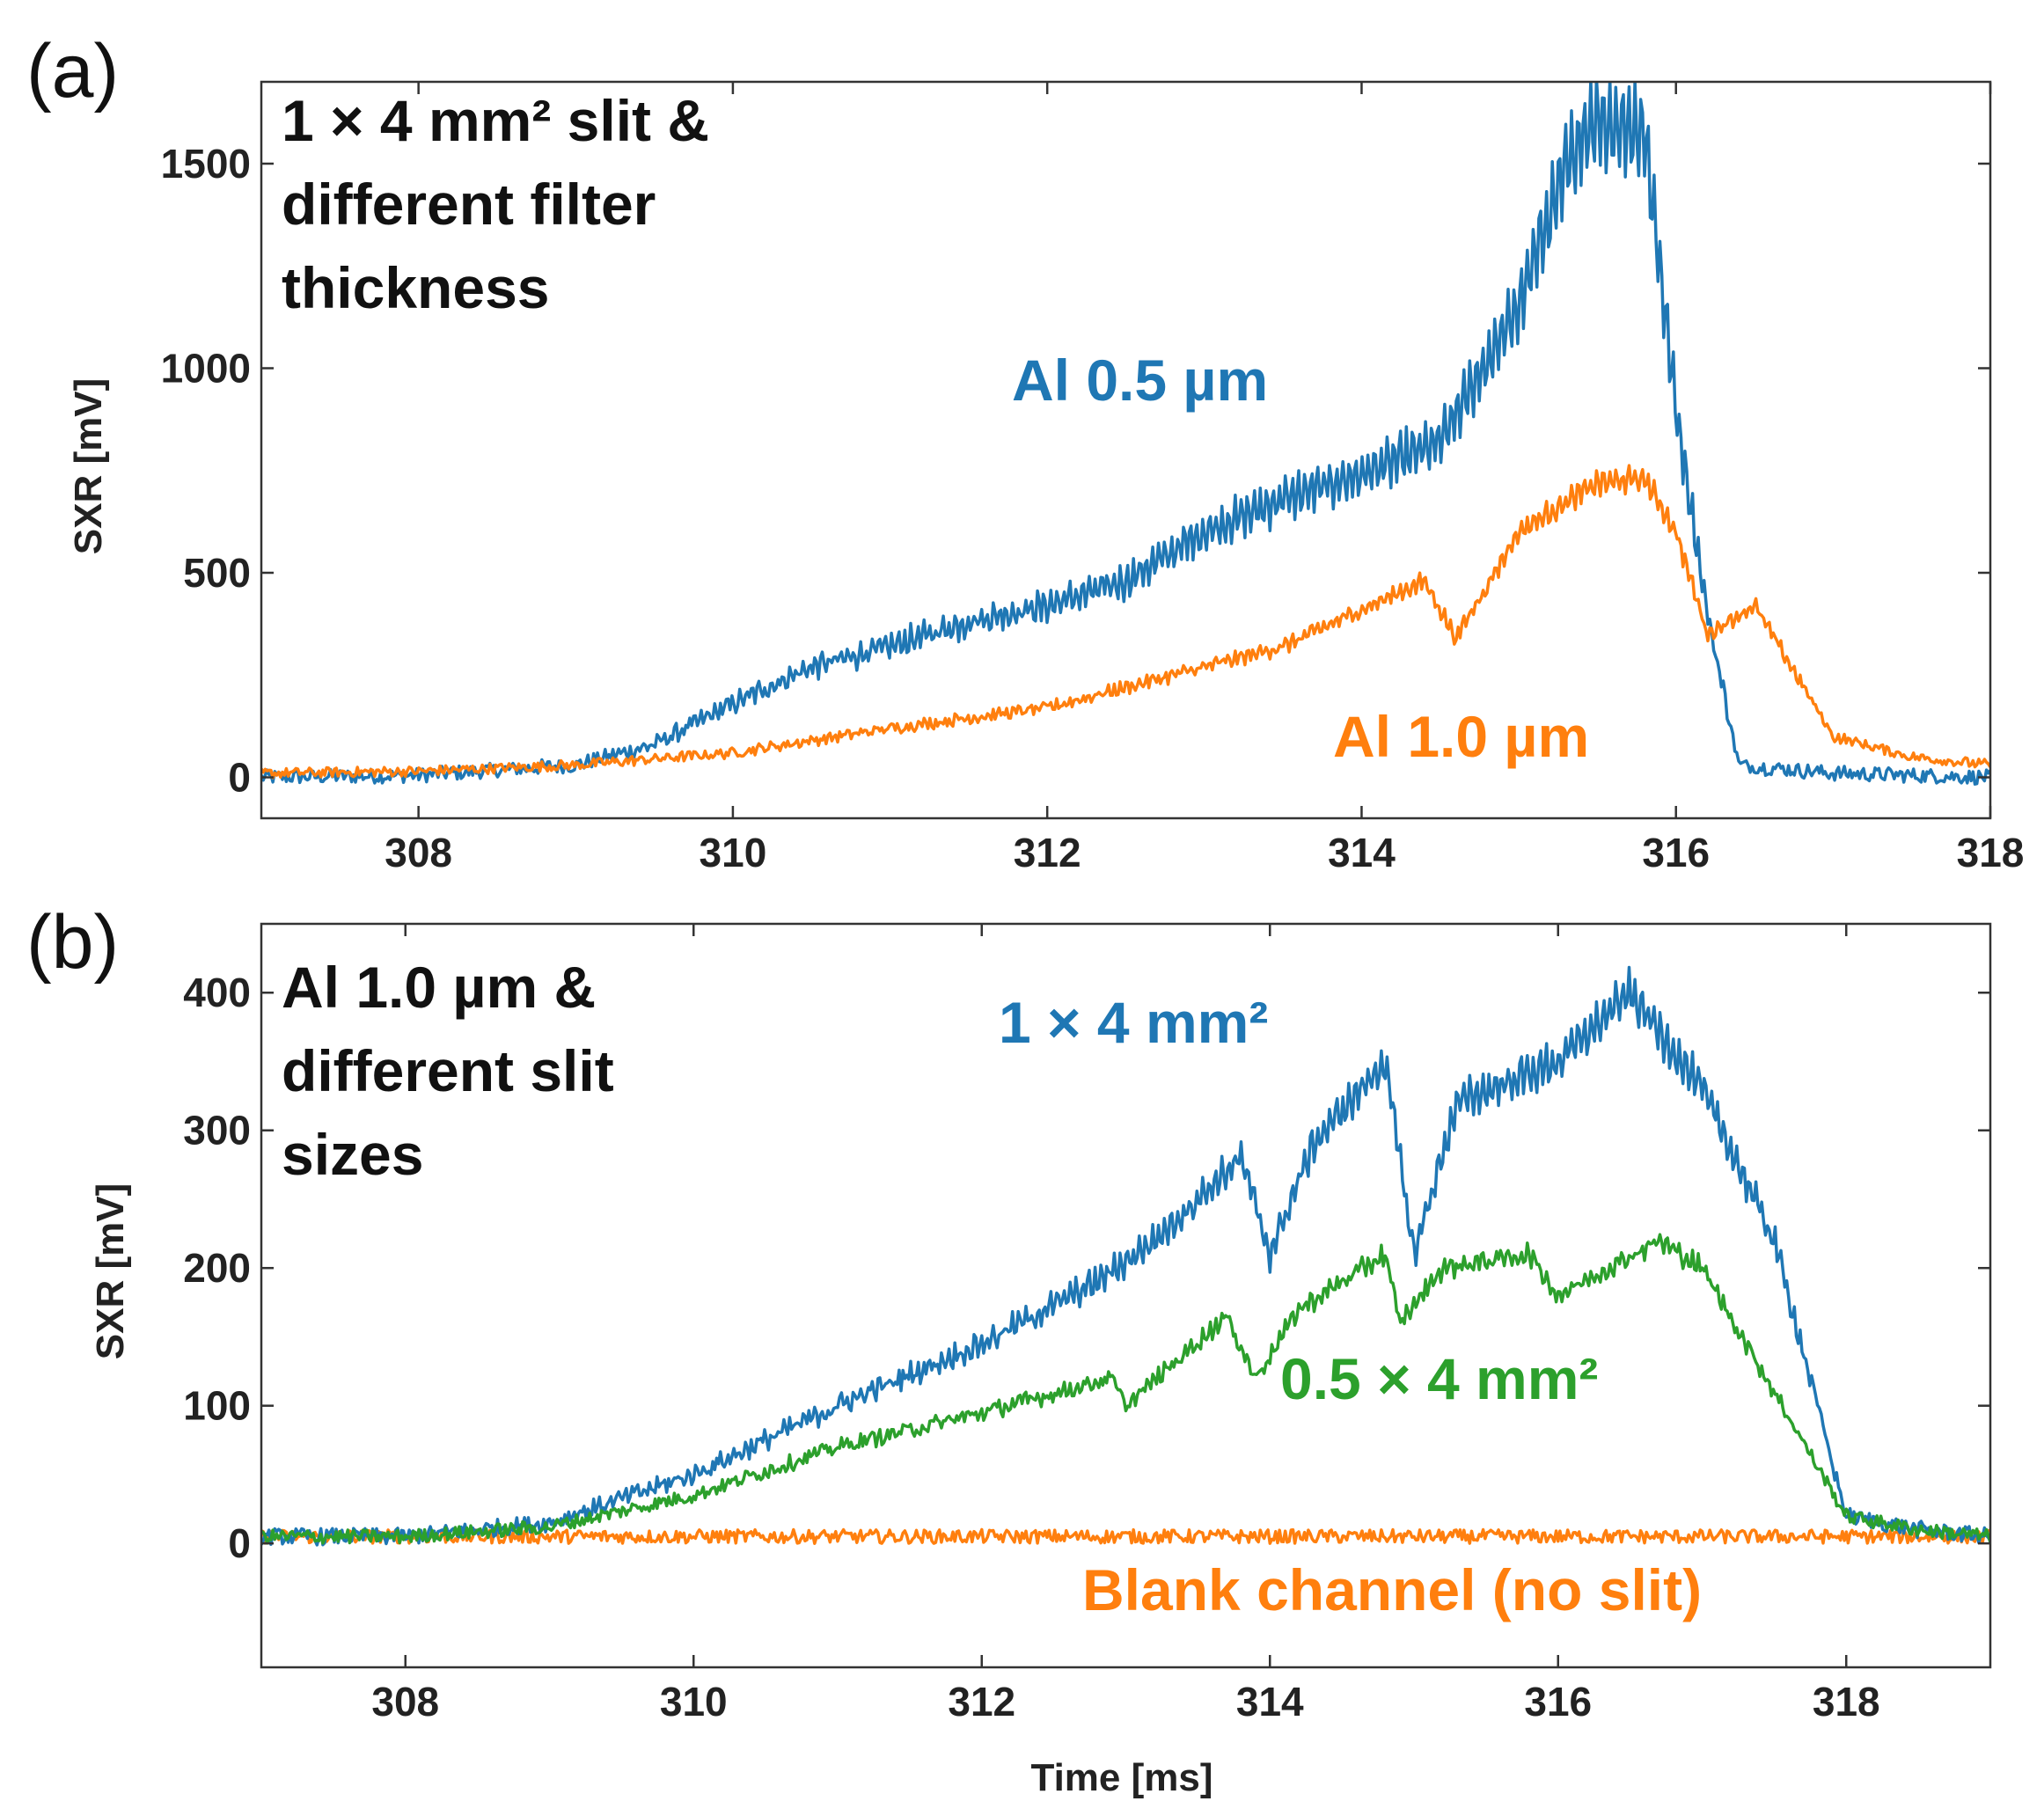 This screenshot has width=2044, height=1816. I want to click on panel-a-label-al-0-5: Al 0.5 µm, so click(1140, 380).